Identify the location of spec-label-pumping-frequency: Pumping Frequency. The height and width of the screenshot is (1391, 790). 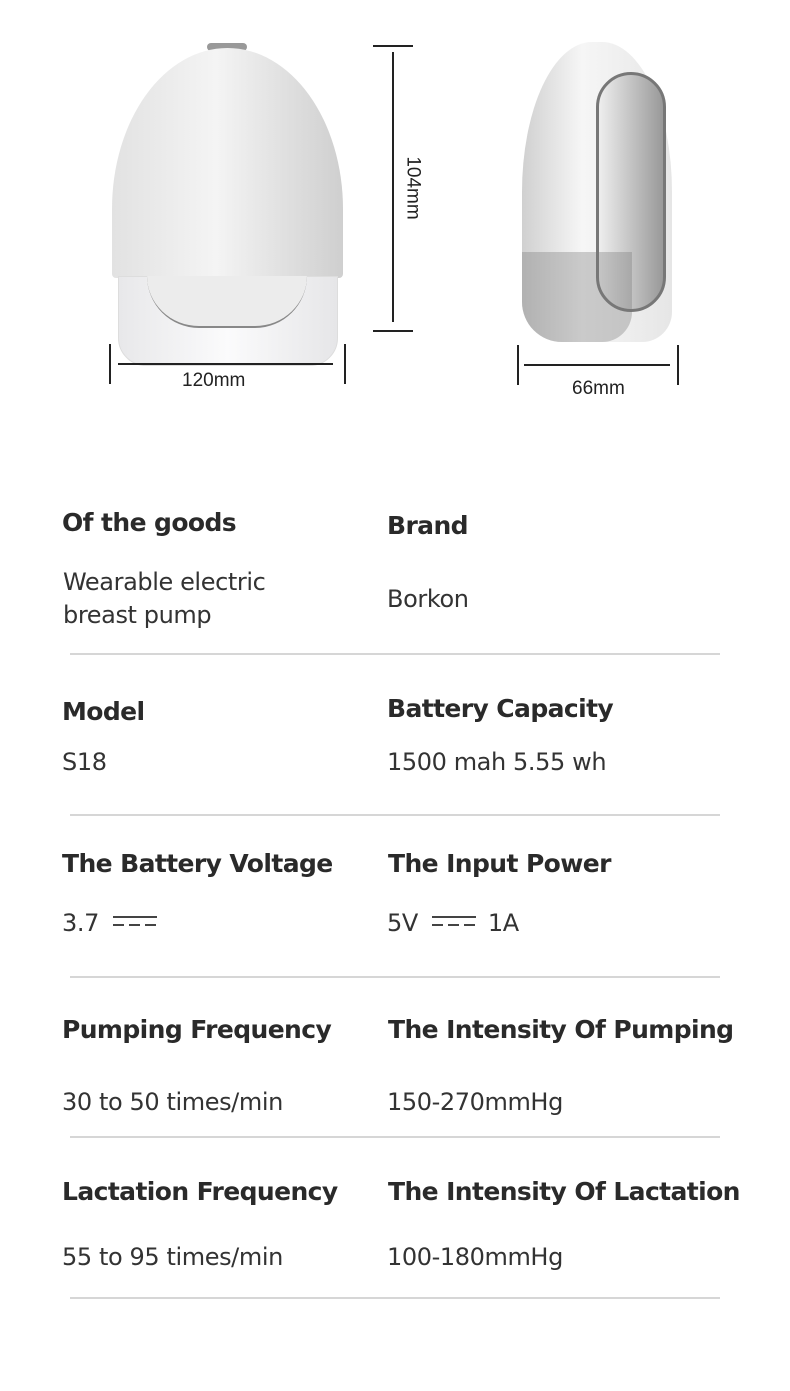
(197, 1029).